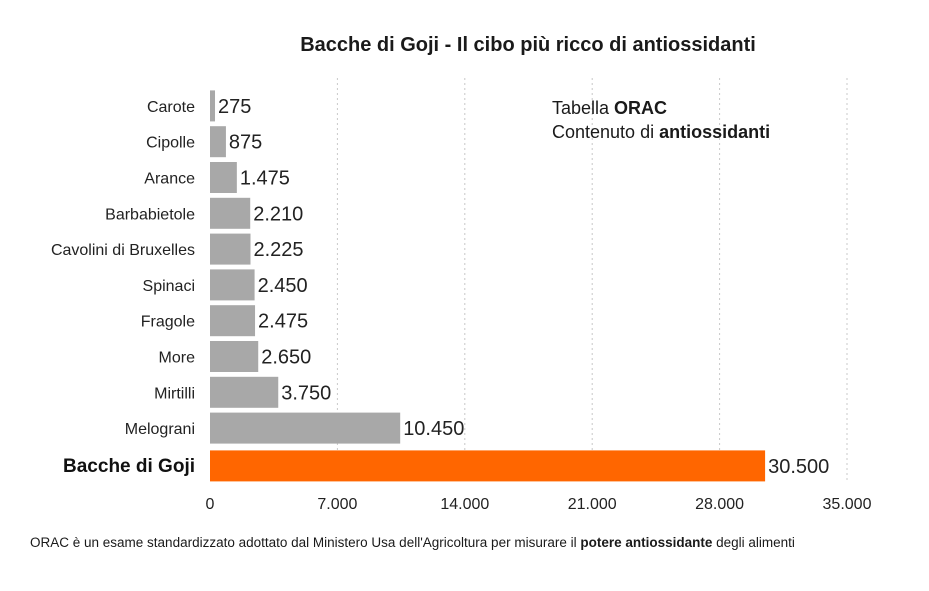 The width and height of the screenshot is (929, 591). I want to click on x-tick-label: 28.000, so click(719, 504).